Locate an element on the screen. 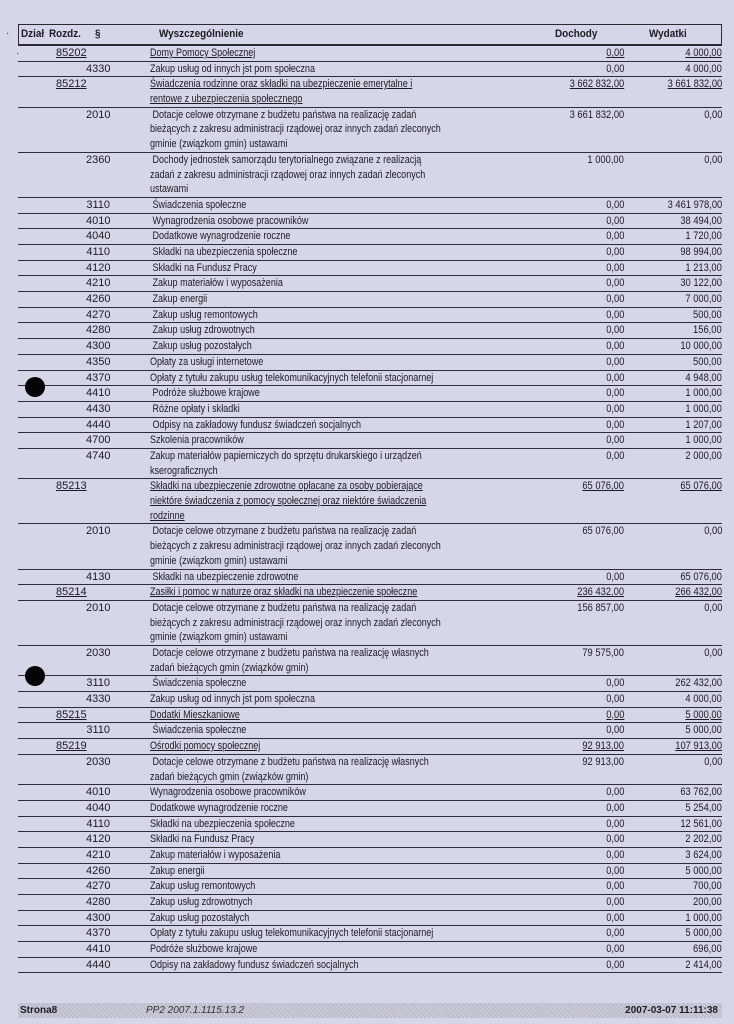 This screenshot has height=1024, width=734. dochody-value-text: 92 913,00 is located at coordinates (603, 761).